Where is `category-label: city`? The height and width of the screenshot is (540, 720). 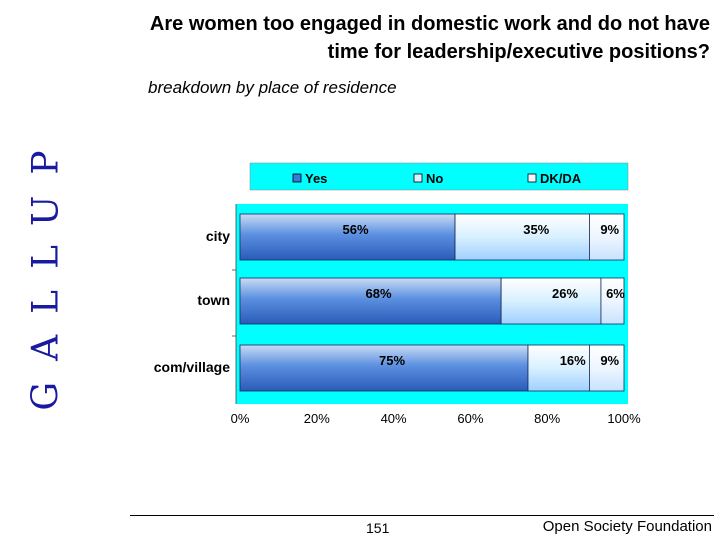
category-label: city is located at coordinates (218, 236).